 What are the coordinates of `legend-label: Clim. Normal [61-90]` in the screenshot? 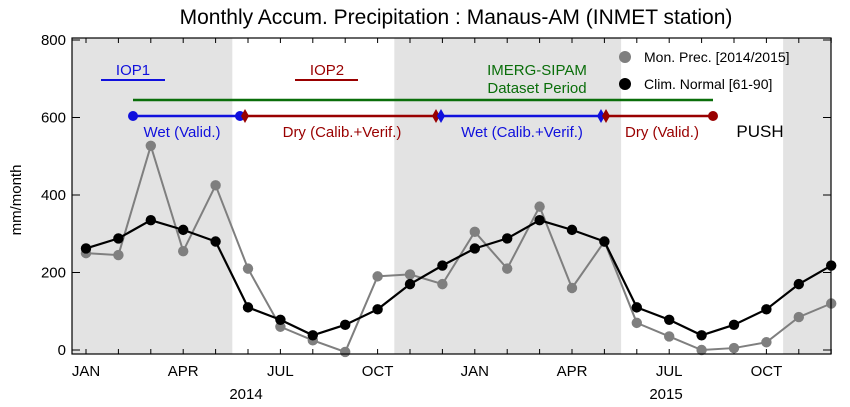 It's located at (708, 84).